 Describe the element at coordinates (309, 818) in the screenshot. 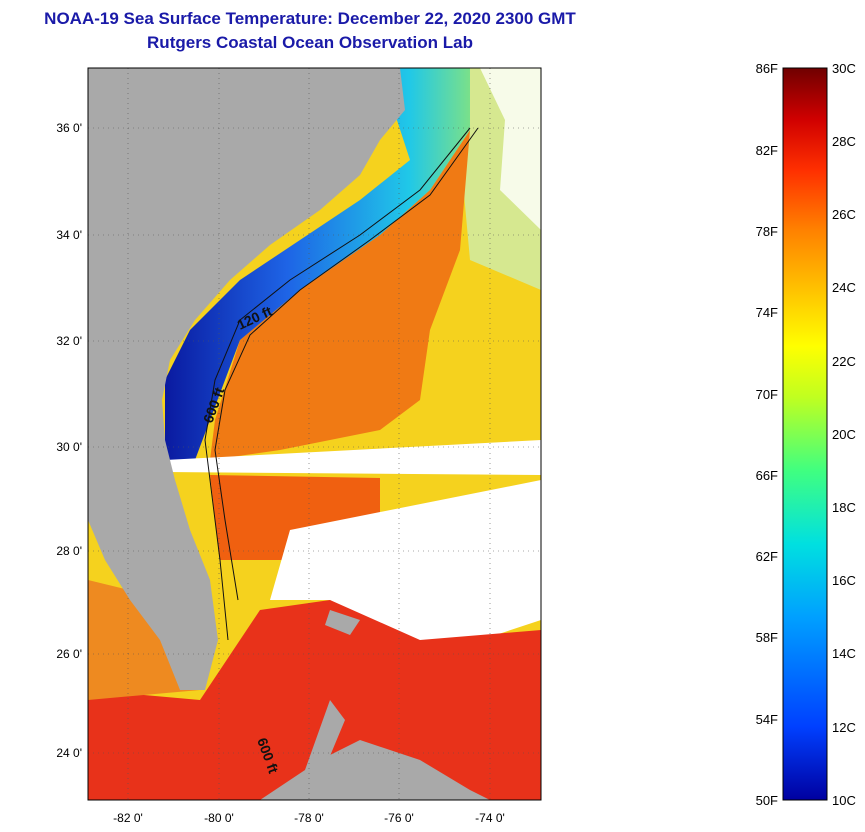

I see `lon-label: -78 0'` at that location.